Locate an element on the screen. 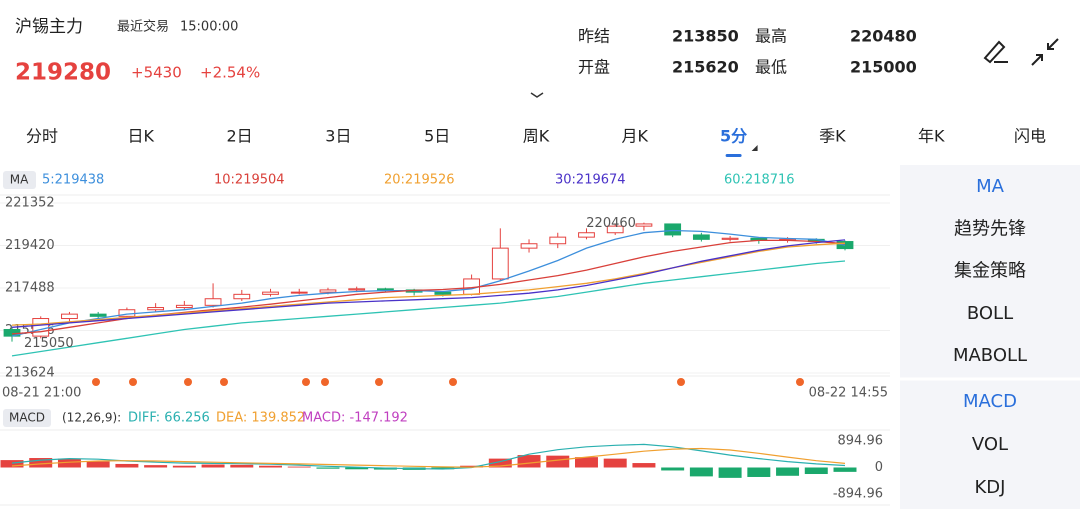 Image resolution: width=1080 pixels, height=509 pixels. quote-label: 最低 is located at coordinates (771, 67).